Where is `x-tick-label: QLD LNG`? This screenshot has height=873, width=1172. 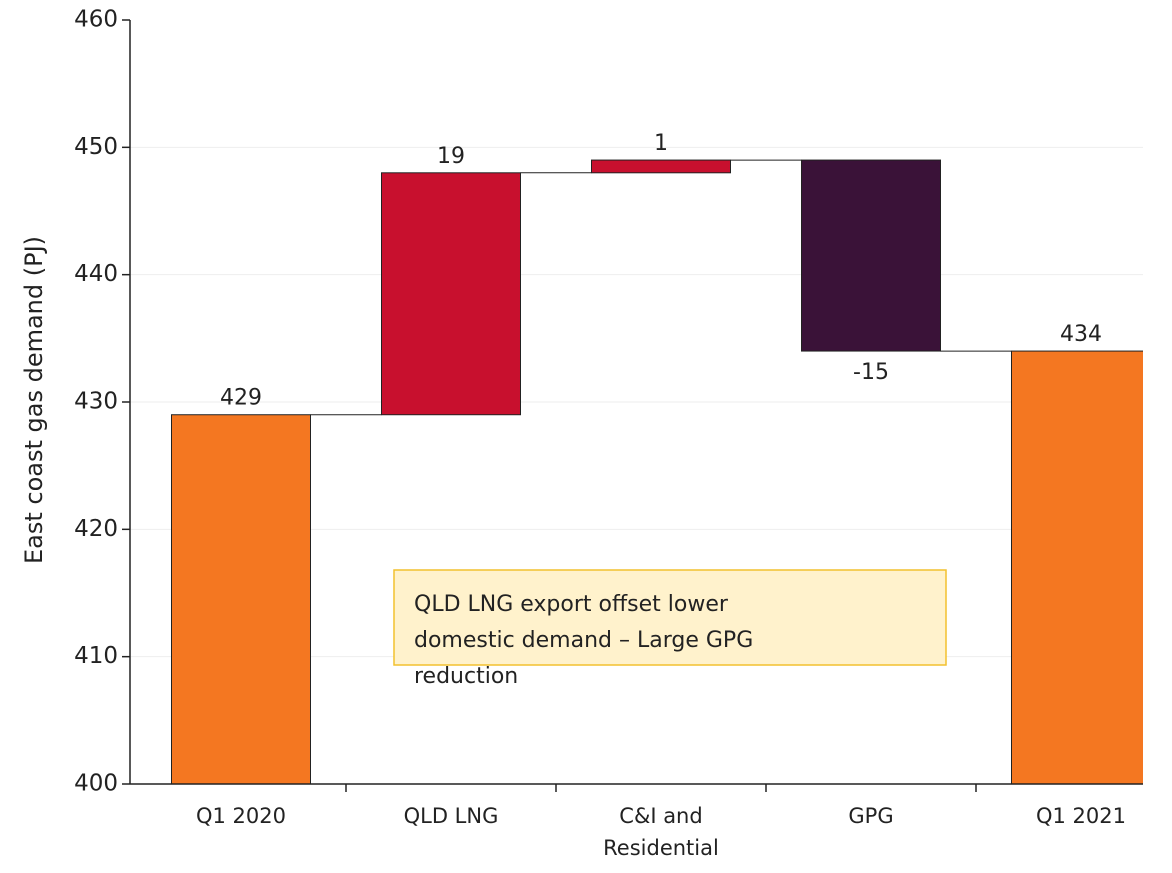
x-tick-label: QLD LNG is located at coordinates (451, 816).